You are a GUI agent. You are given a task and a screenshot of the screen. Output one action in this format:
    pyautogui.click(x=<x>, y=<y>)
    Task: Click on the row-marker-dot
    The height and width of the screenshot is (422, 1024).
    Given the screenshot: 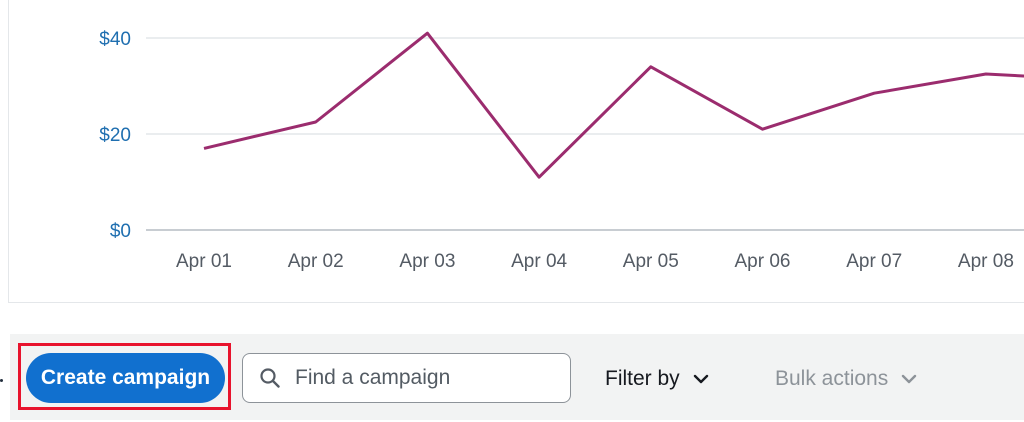 What is the action you would take?
    pyautogui.click(x=1, y=380)
    